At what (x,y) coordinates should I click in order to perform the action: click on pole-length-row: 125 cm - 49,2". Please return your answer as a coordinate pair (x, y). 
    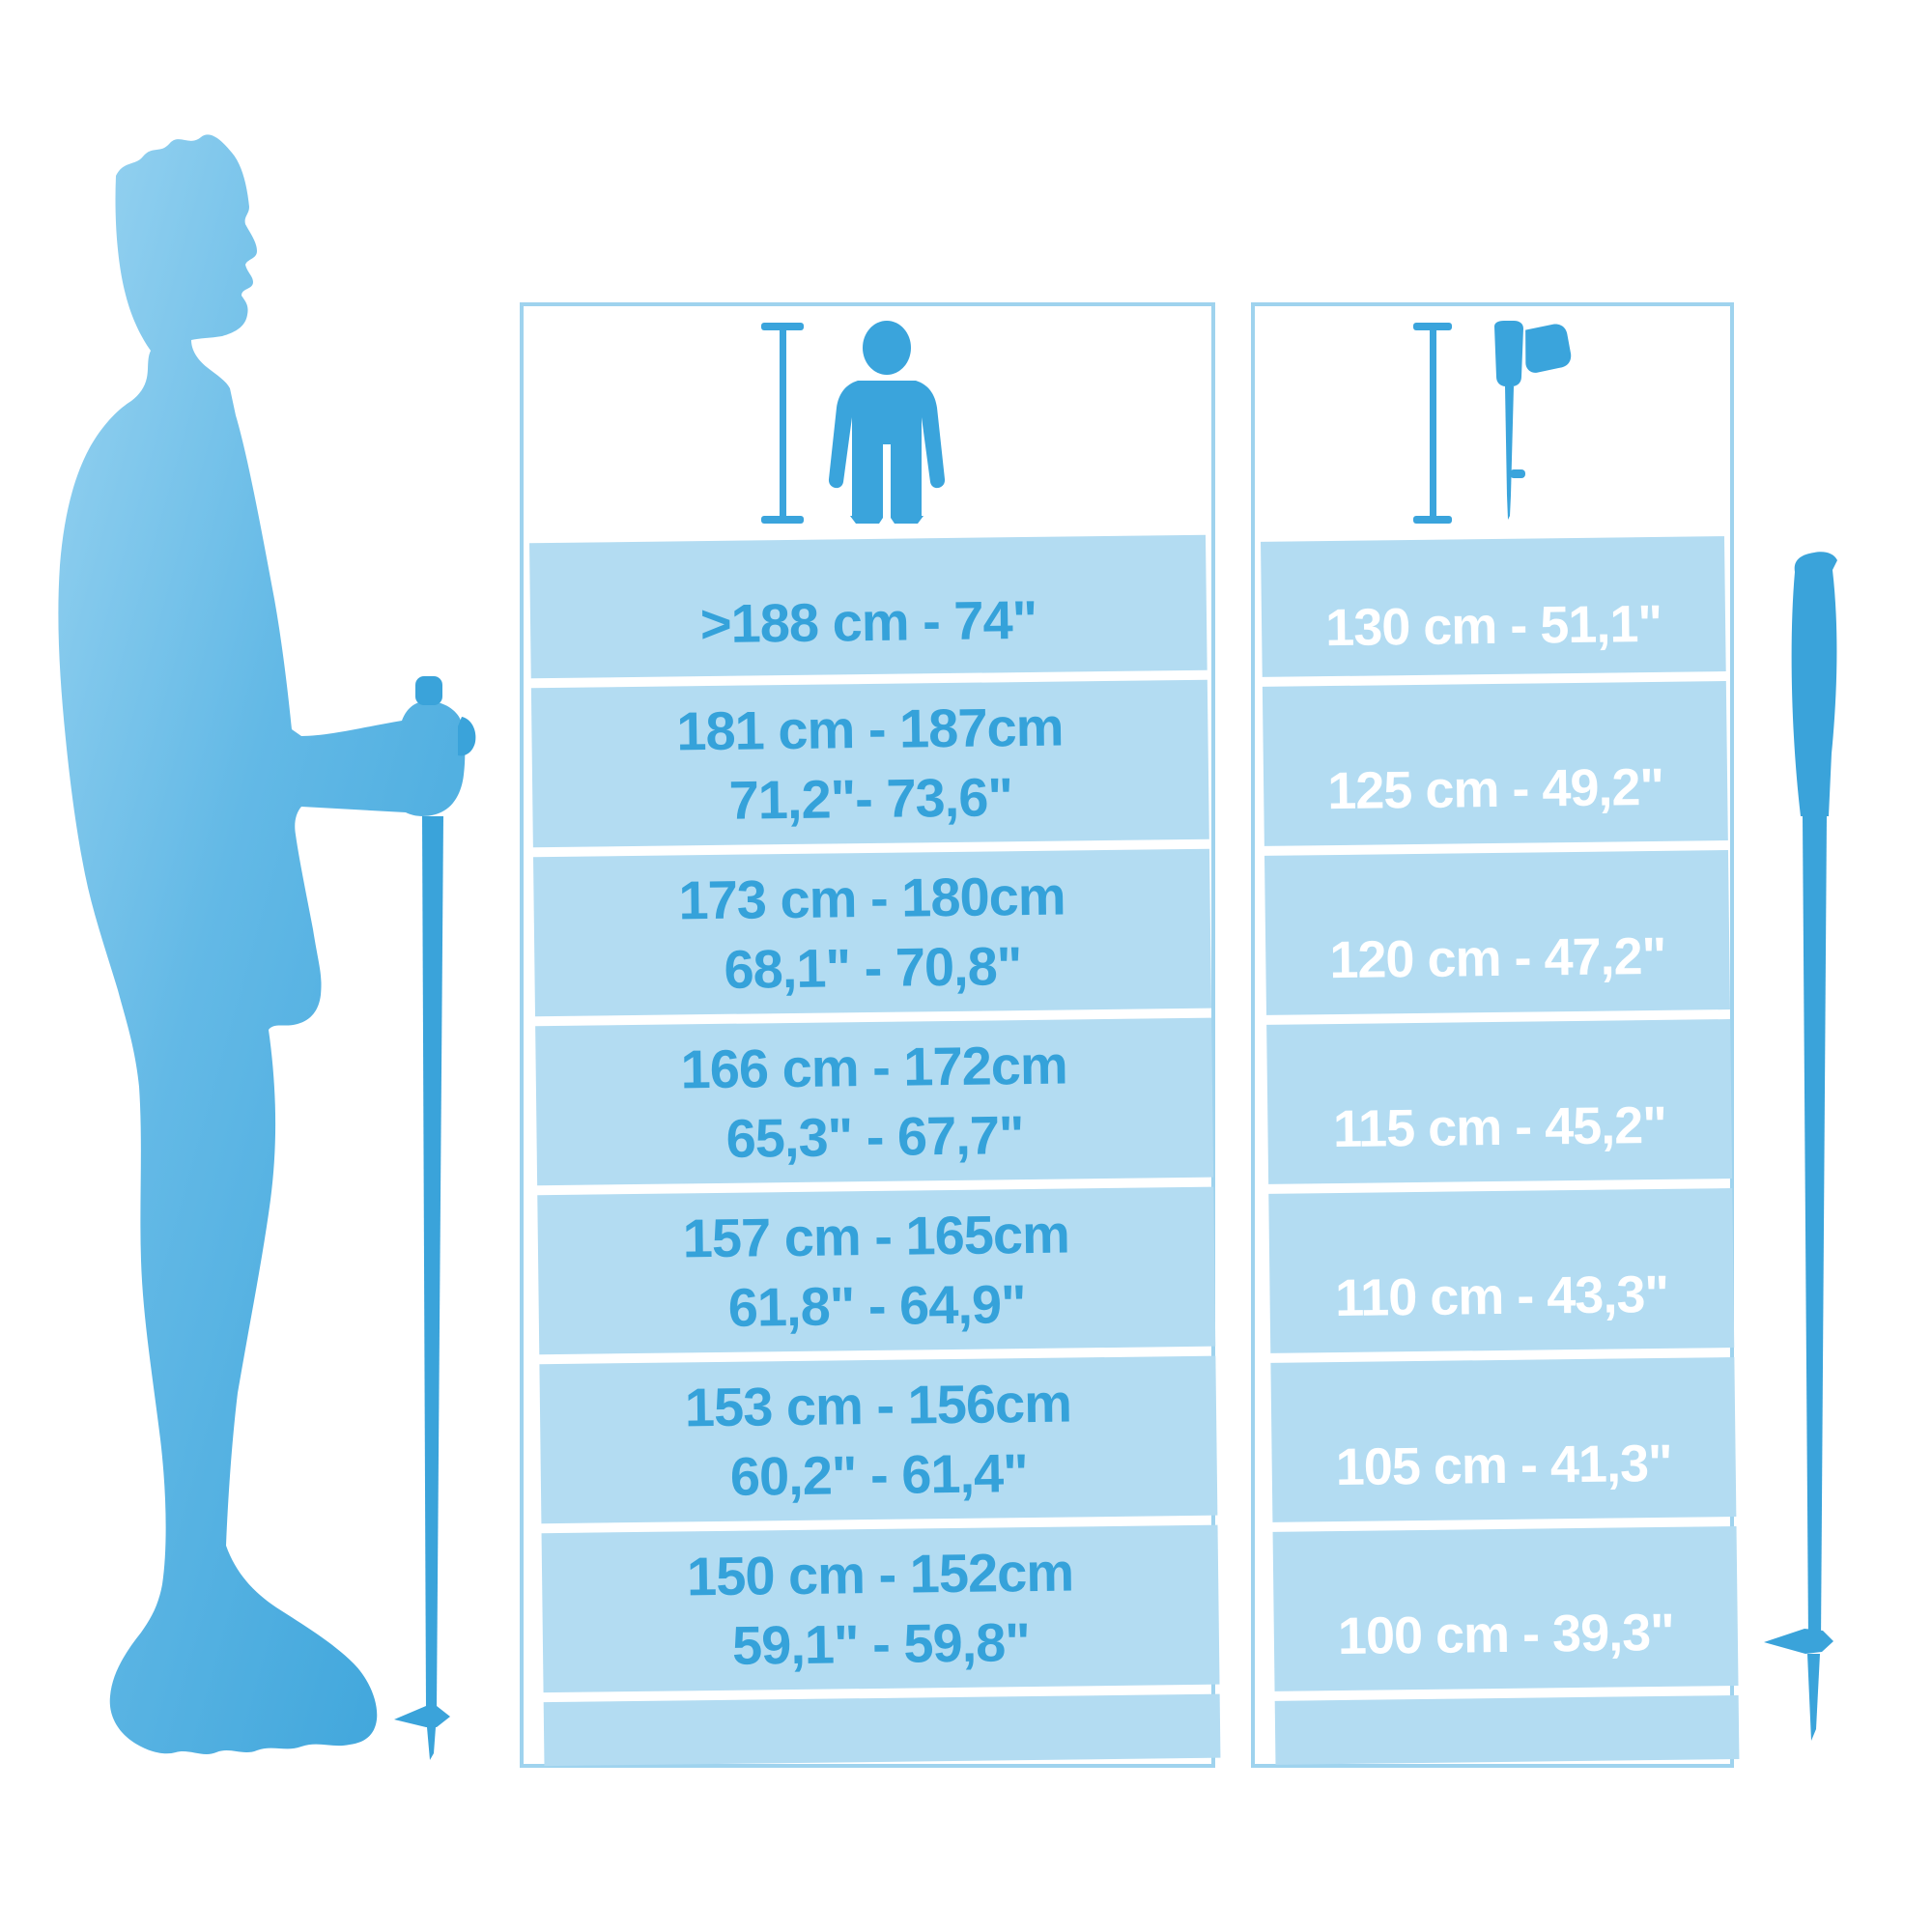
    Looking at the image, I should click on (1495, 763).